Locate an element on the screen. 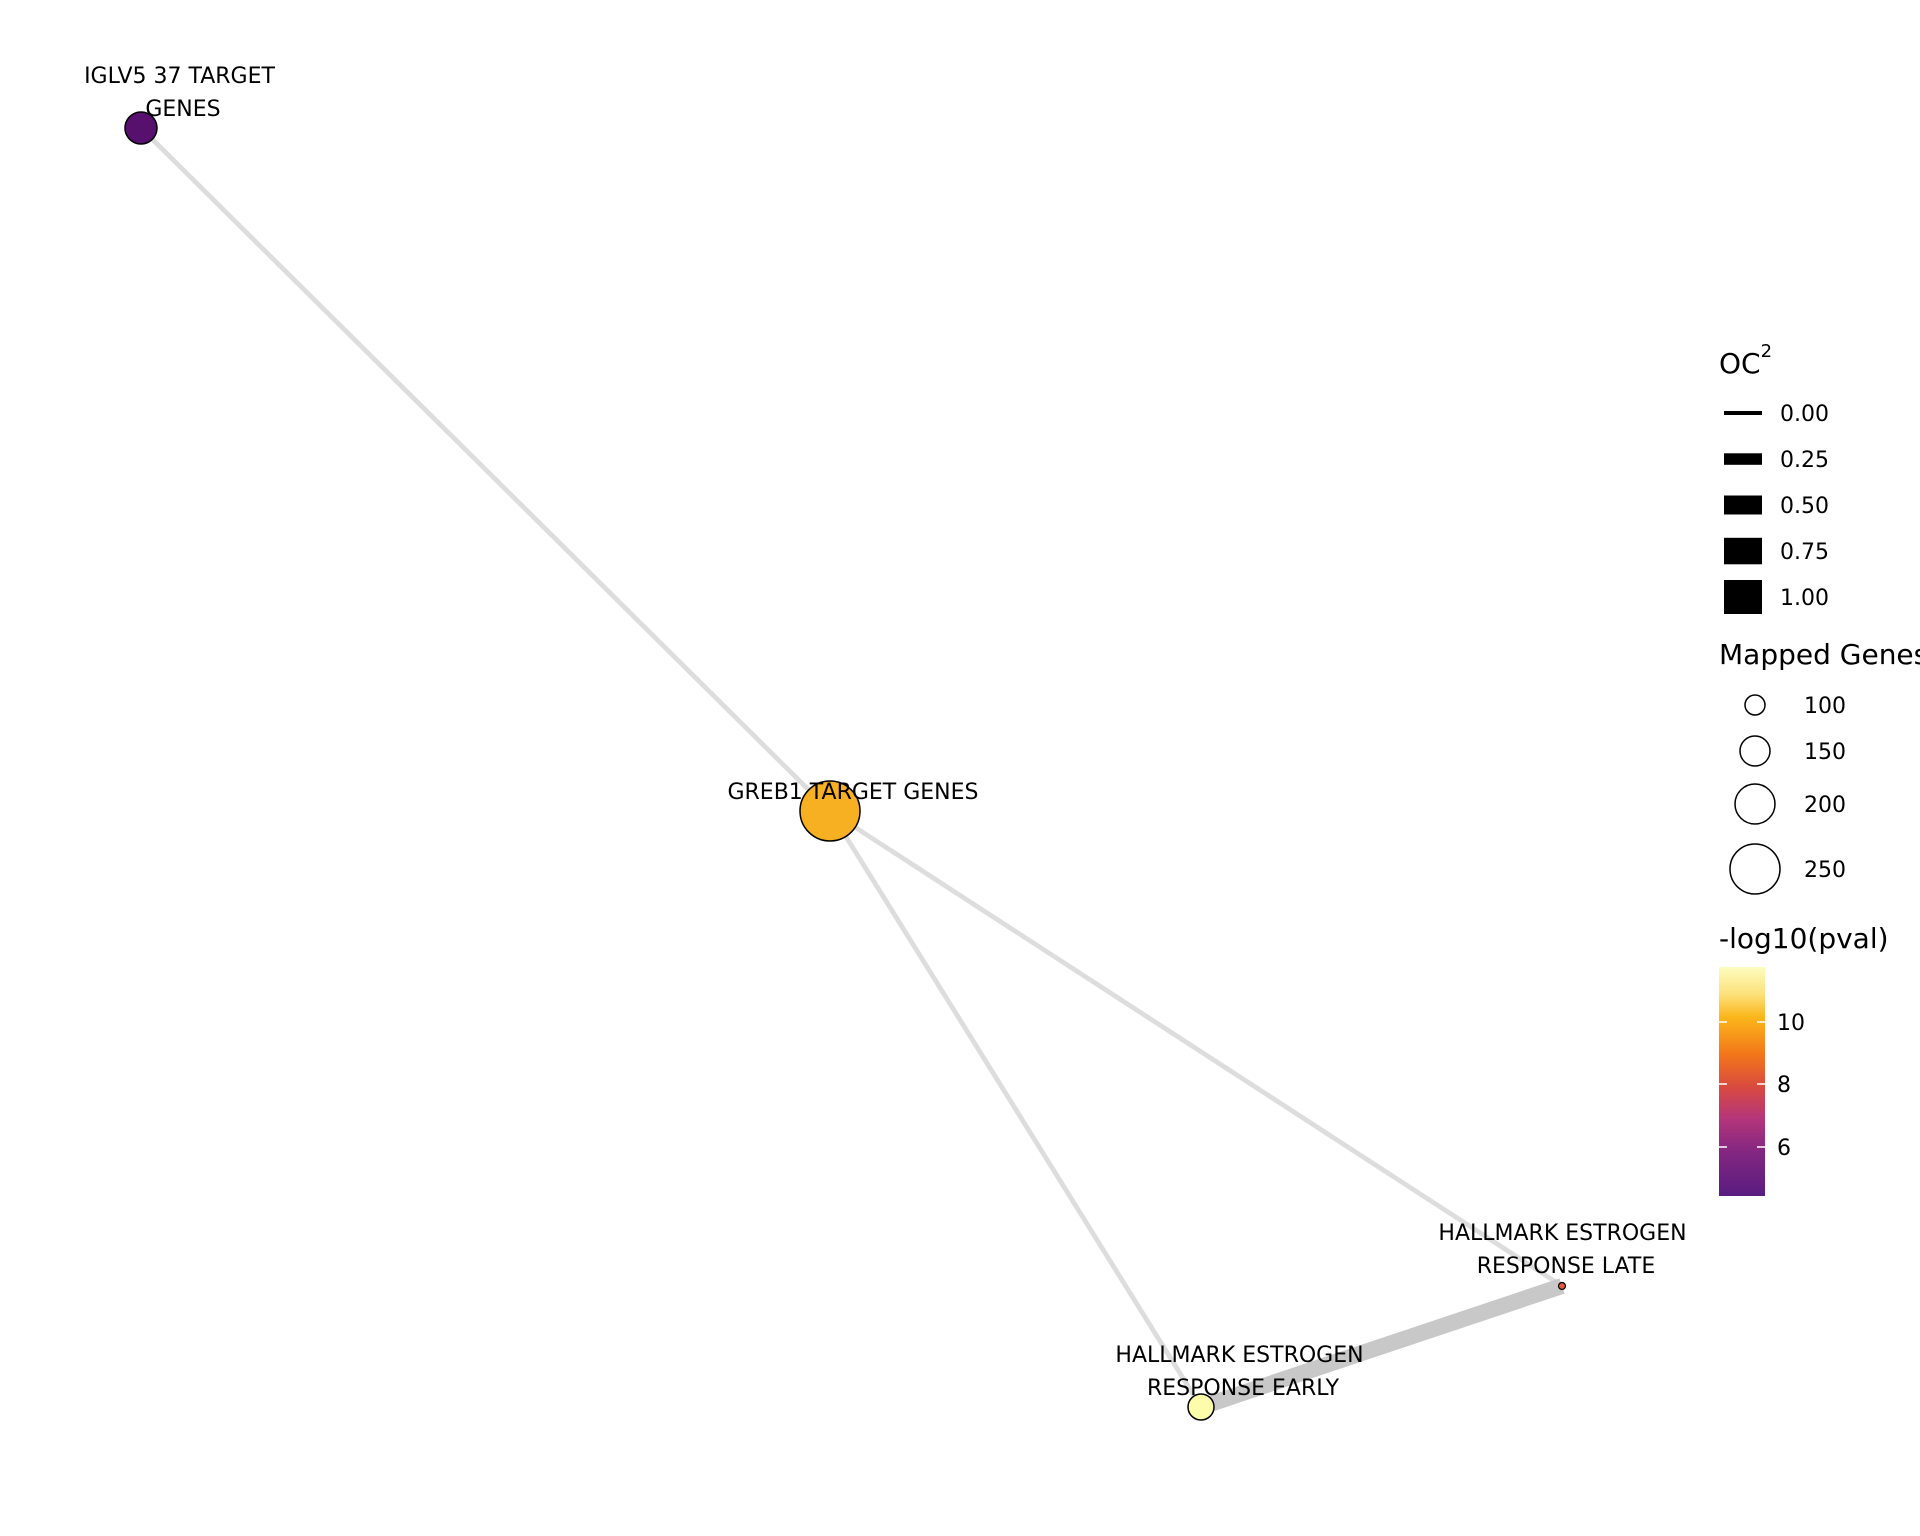 Image resolution: width=1920 pixels, height=1536 pixels. legend-size-label: 200 is located at coordinates (1825, 805).